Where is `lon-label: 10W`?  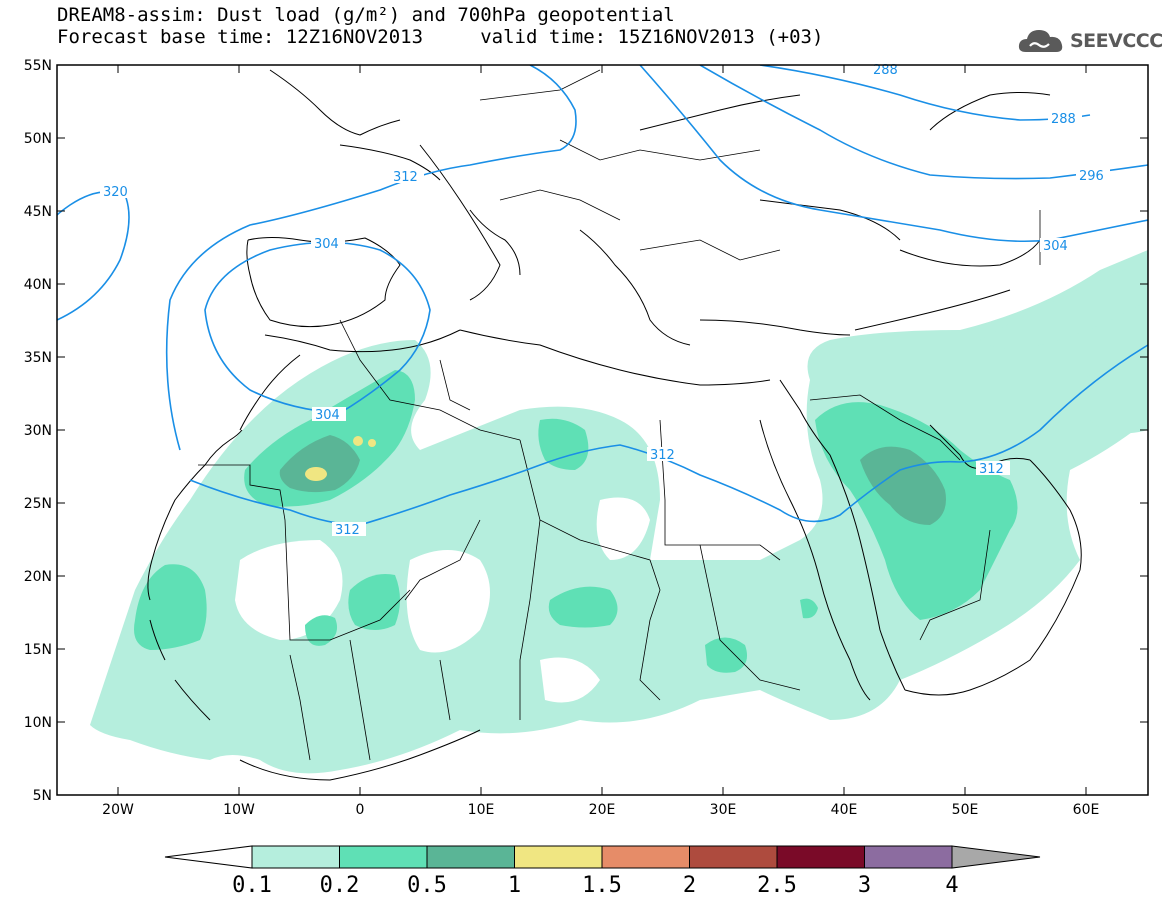
lon-label: 10W is located at coordinates (239, 810).